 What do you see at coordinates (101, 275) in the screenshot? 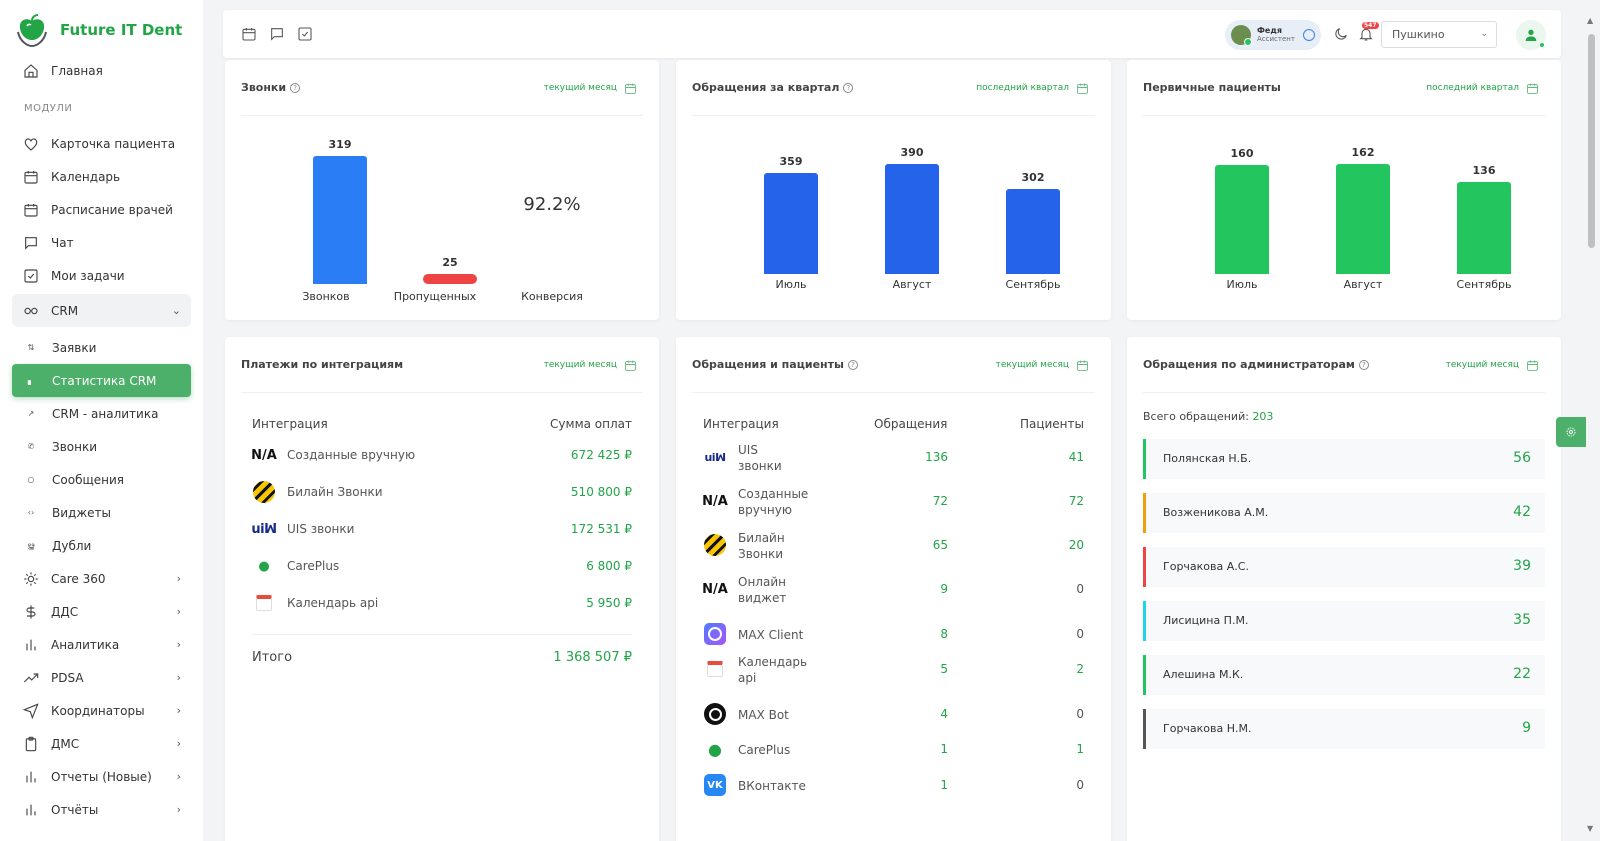
I see `sidebar-item-tasks: Мои задачи` at bounding box center [101, 275].